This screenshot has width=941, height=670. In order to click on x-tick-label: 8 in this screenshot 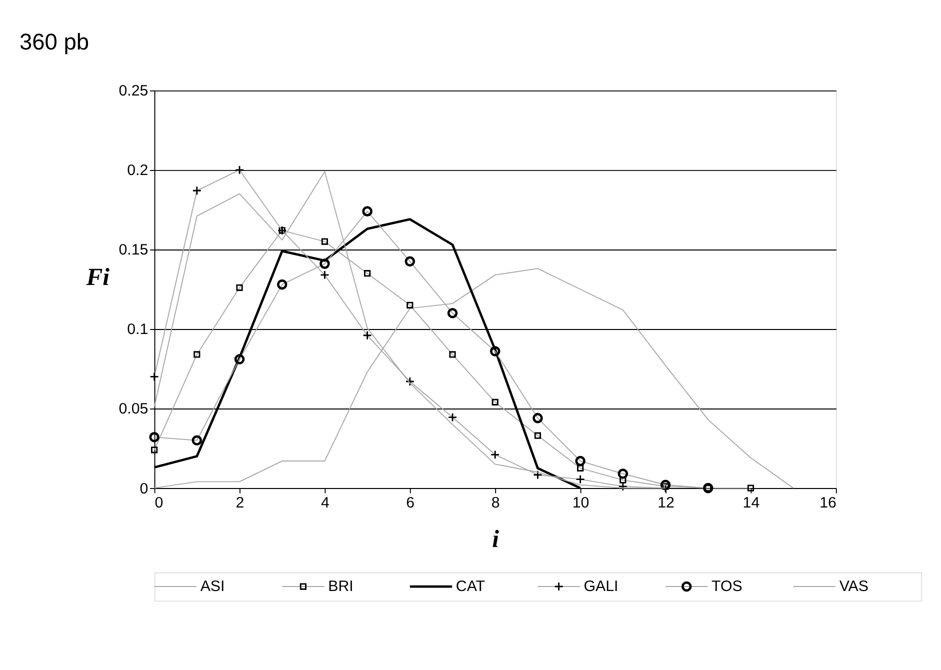, I will do `click(495, 503)`.